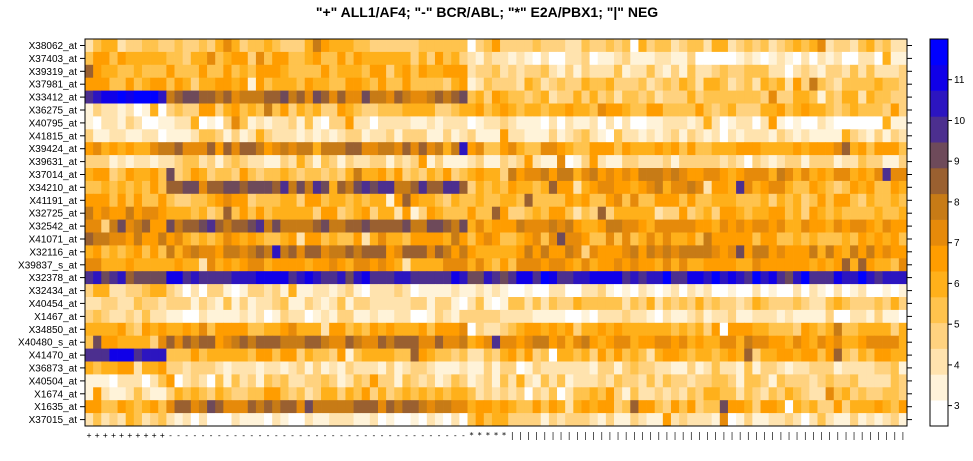 The image size is (973, 461). I want to click on column-label: *, so click(504, 435).